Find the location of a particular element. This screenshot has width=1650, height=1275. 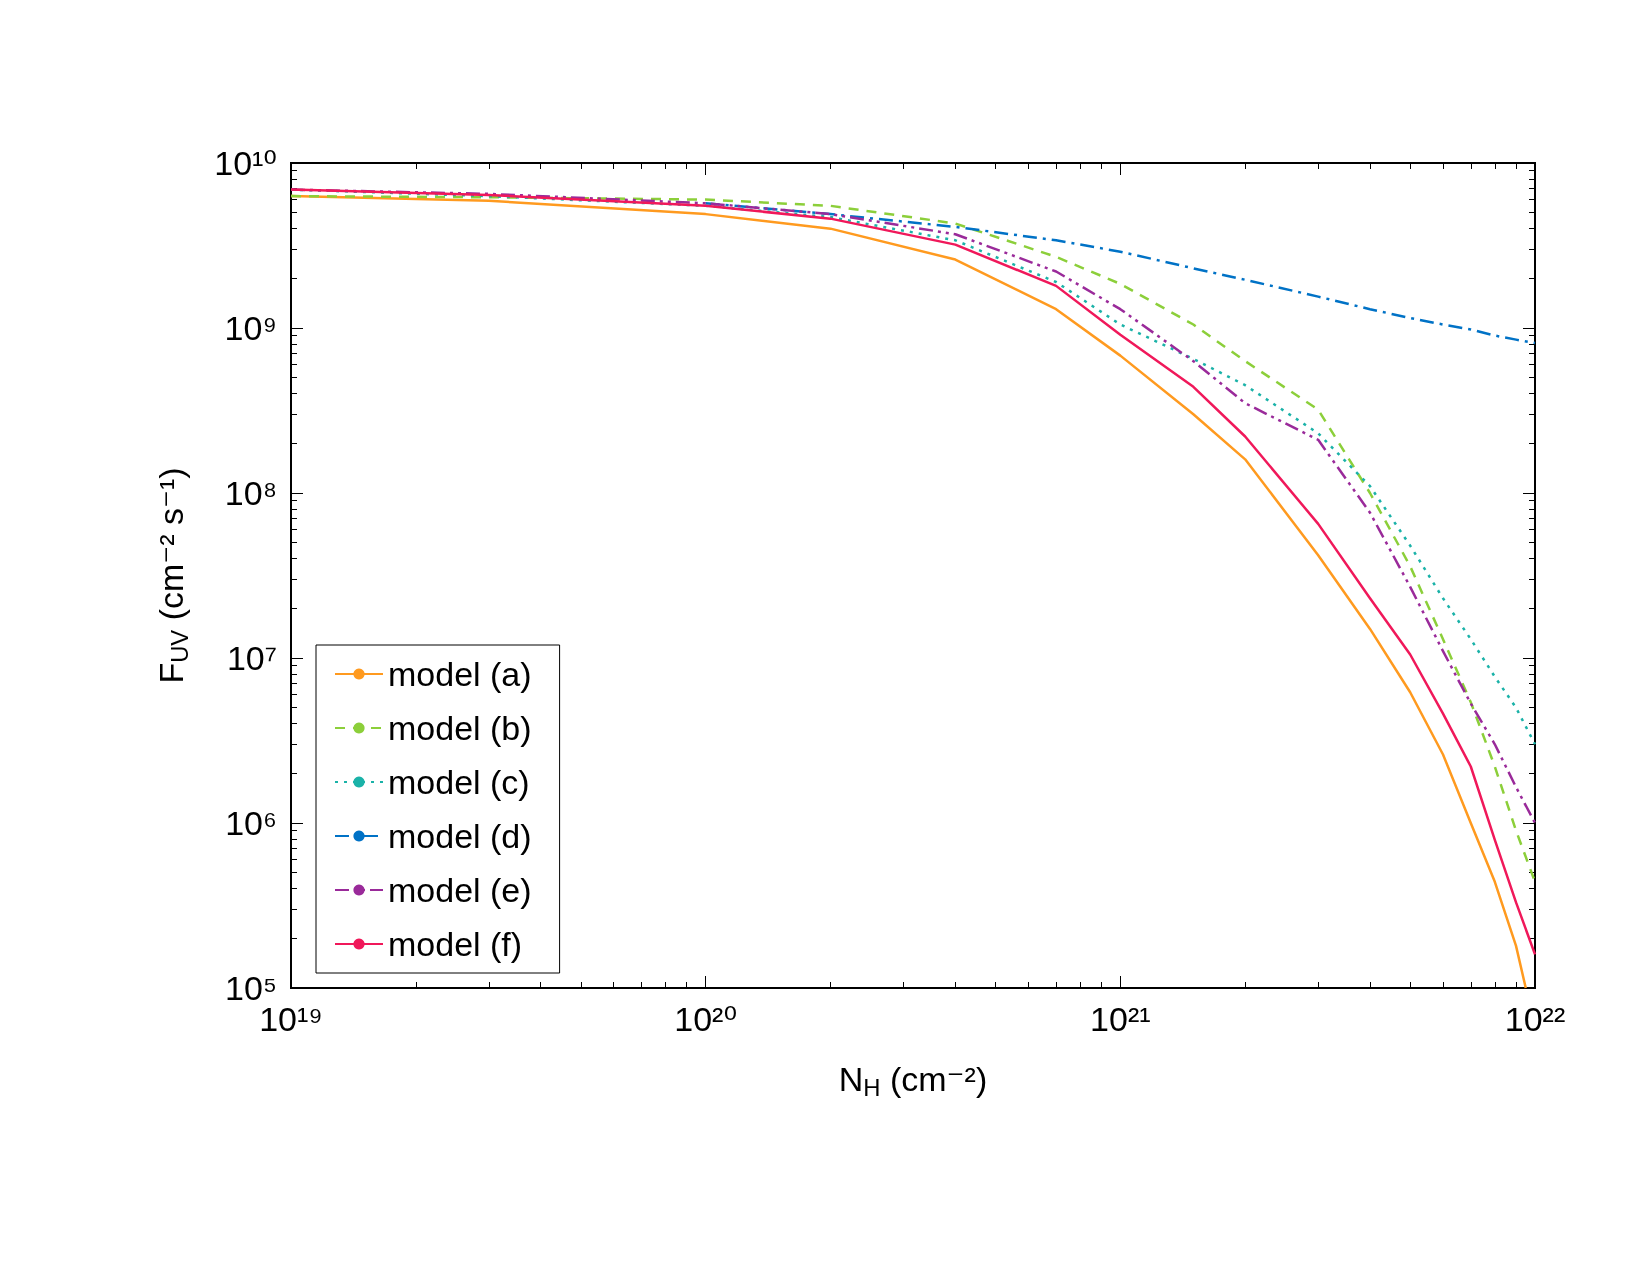

legend-label: model (e) is located at coordinates (460, 890).